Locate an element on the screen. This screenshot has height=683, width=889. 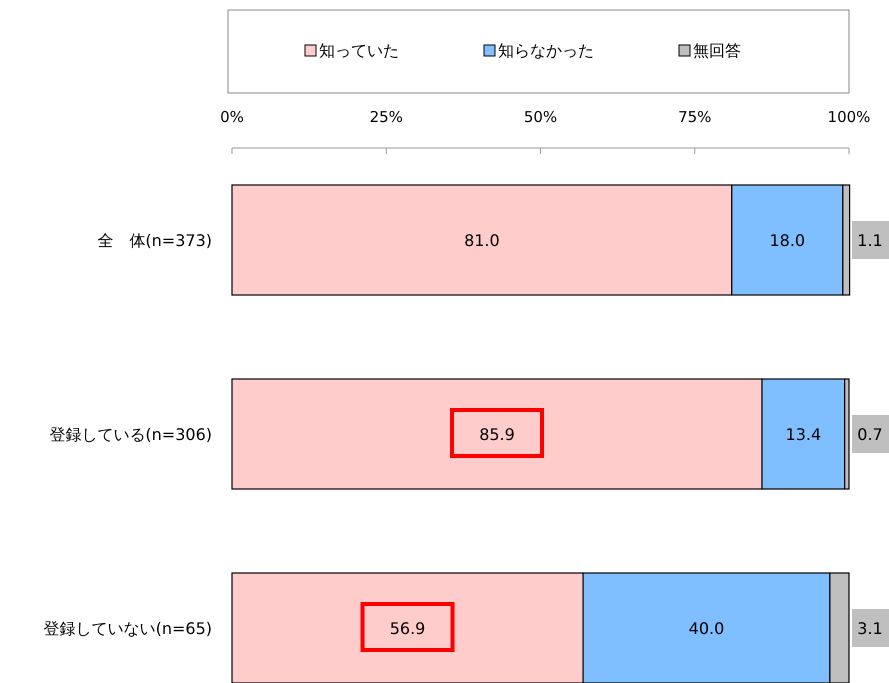
data-label: 40.0 is located at coordinates (706, 628).